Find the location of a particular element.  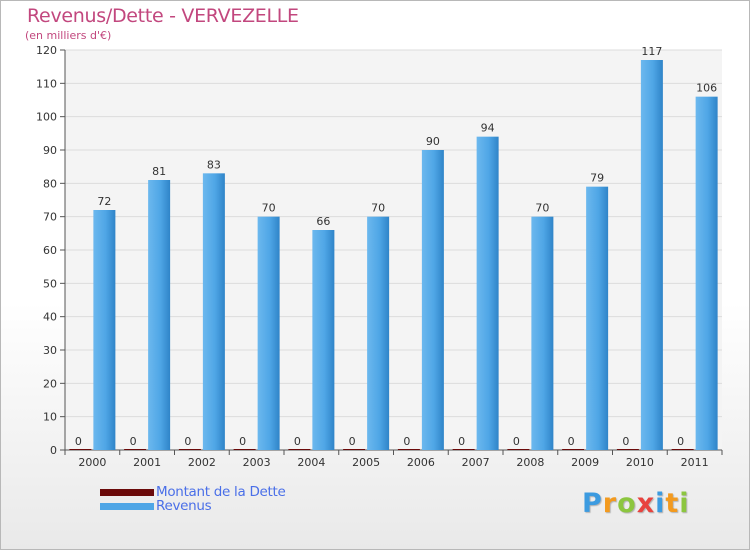

x-tick-label: 2000 is located at coordinates (92, 462).